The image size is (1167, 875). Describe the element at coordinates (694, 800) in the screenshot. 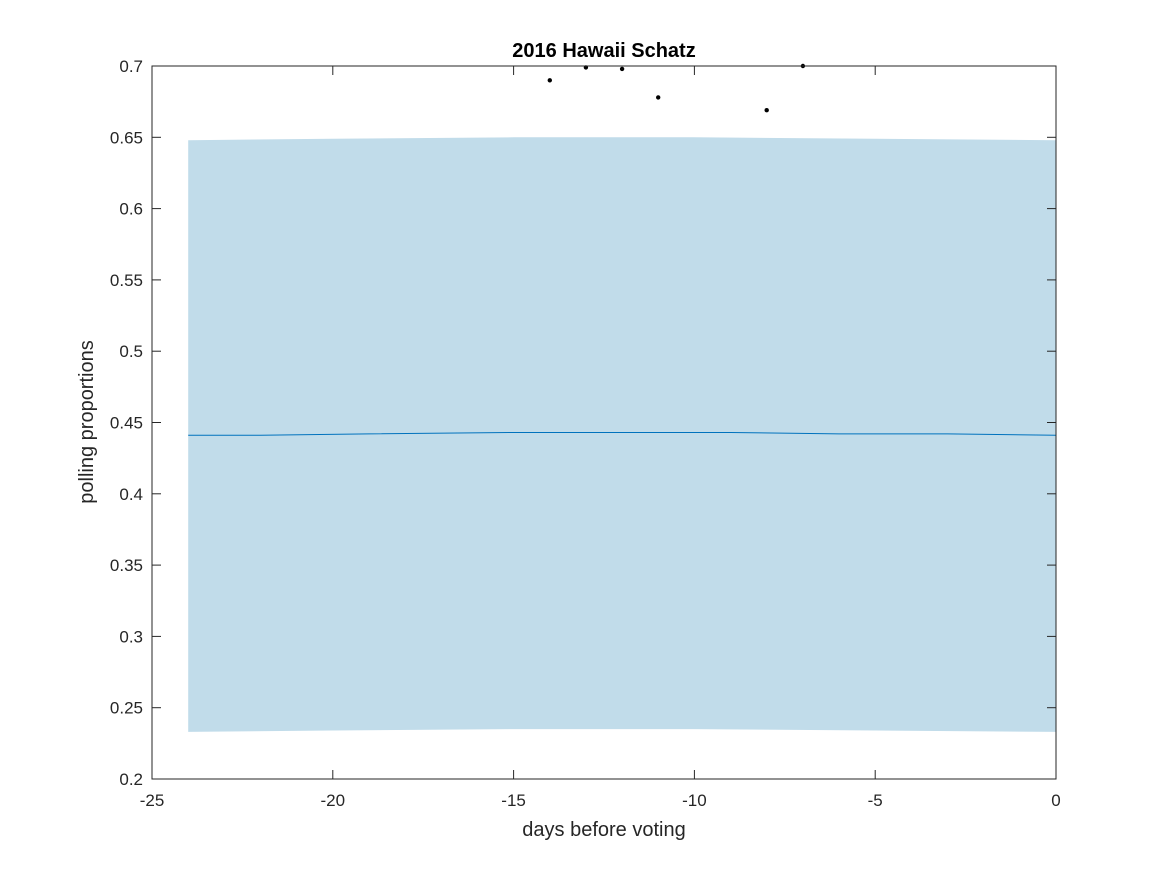

I see `x-tick-label: -10` at that location.